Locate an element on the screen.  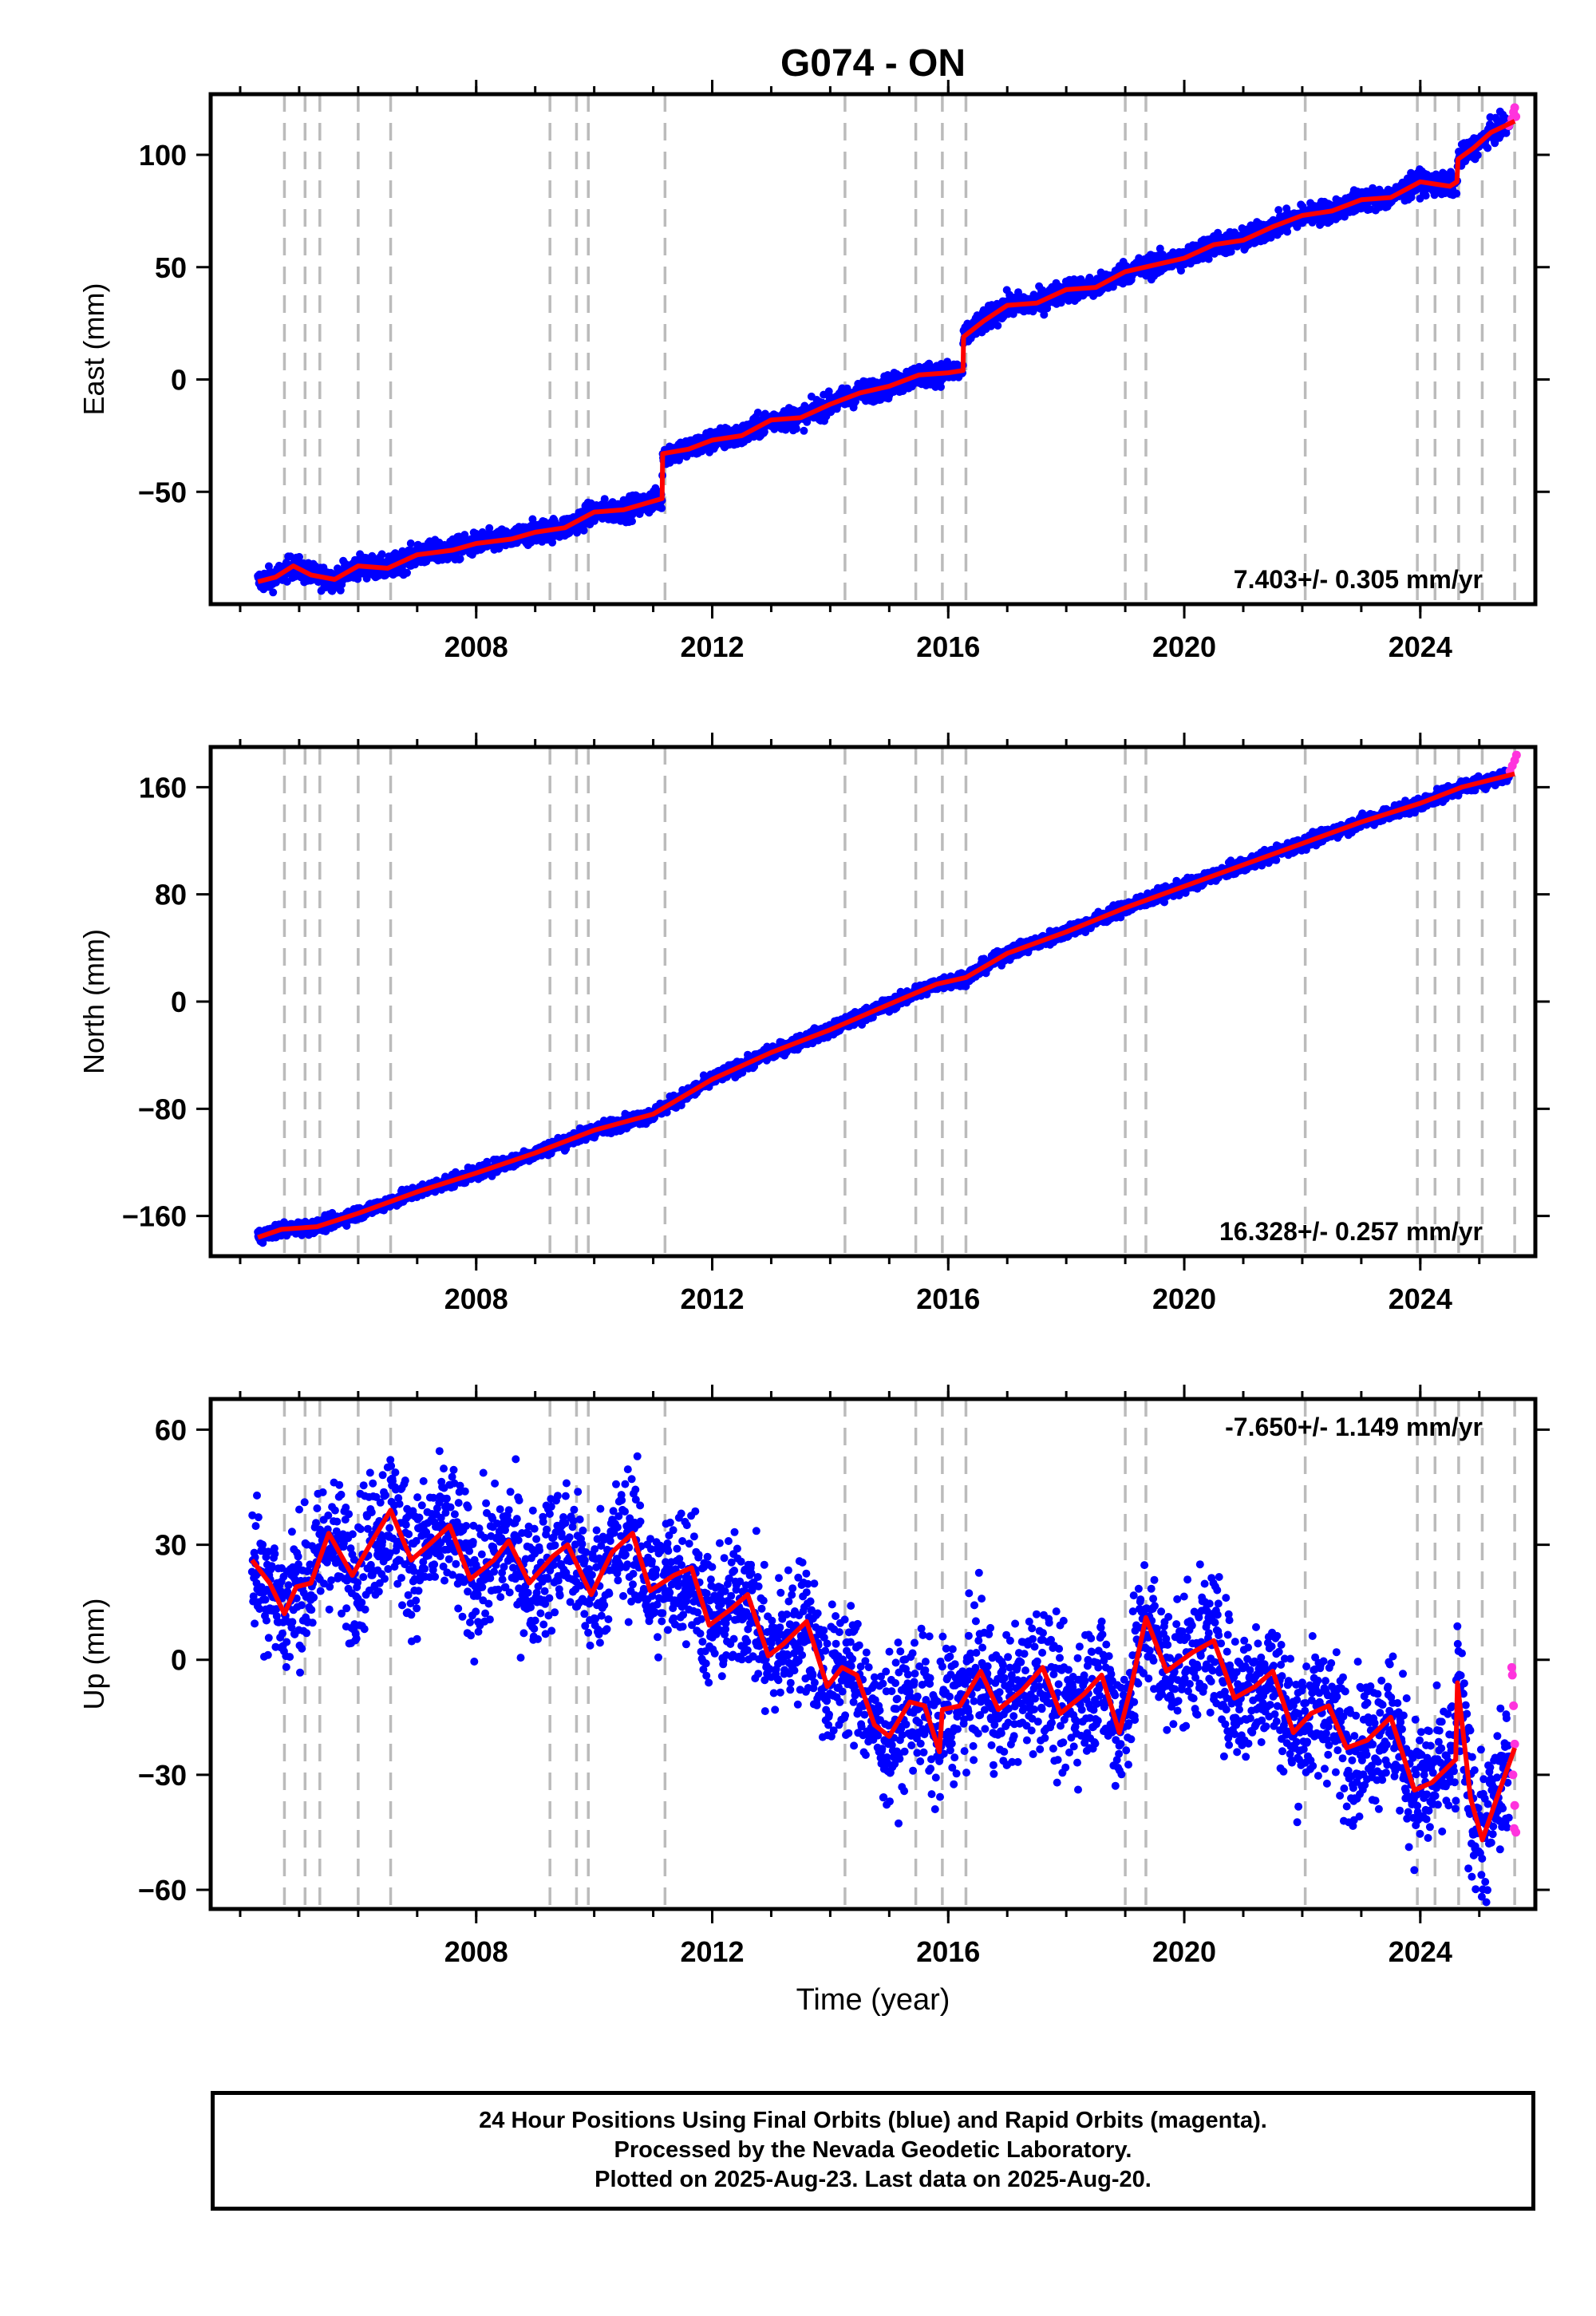
east-rate-label: 7.403+/- 0.305 mm/yr is located at coordinates (1358, 579).